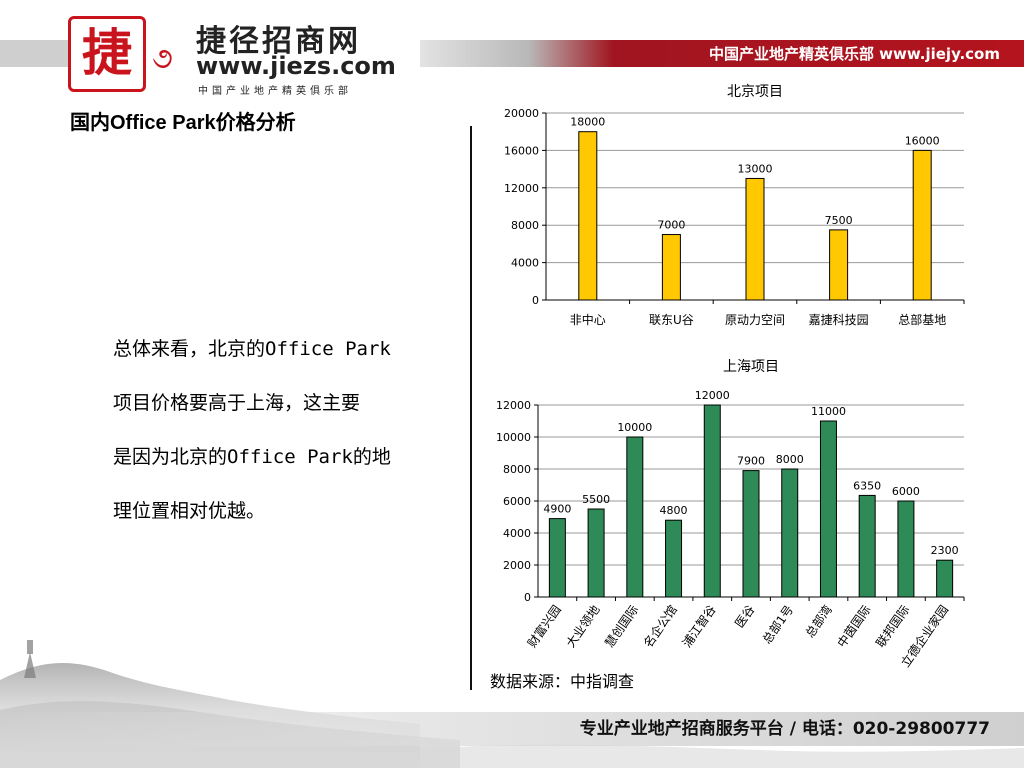 The height and width of the screenshot is (768, 1024). I want to click on x-tick-label: 非中心, so click(588, 319).